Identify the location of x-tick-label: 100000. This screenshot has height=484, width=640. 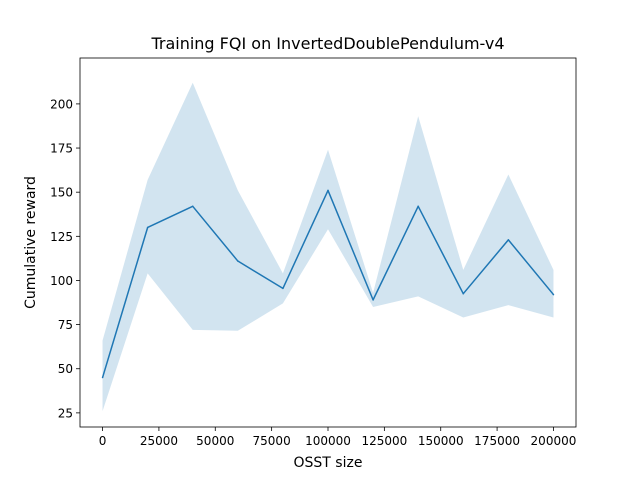
(328, 441).